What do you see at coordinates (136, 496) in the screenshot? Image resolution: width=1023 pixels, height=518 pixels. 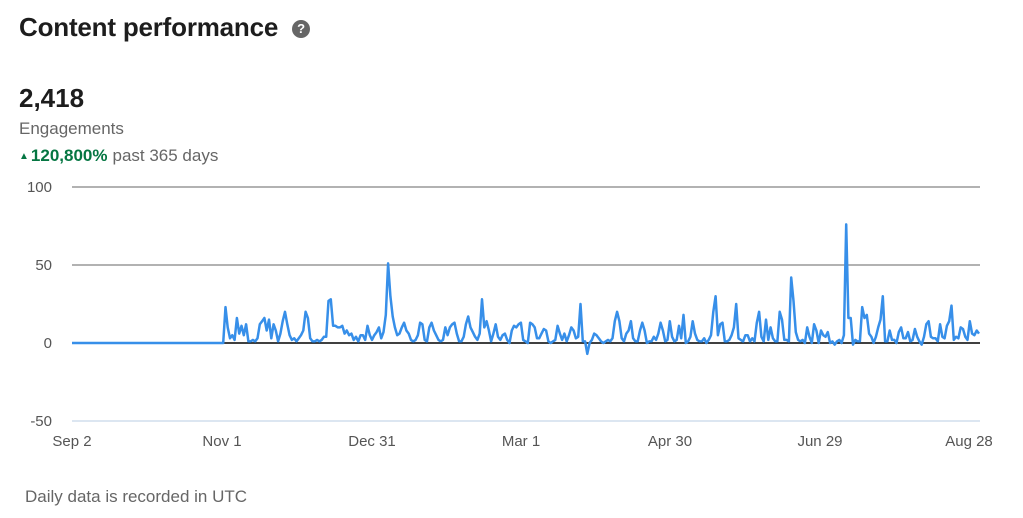 I see `utc-footnote: Daily data is recorded in UTC` at bounding box center [136, 496].